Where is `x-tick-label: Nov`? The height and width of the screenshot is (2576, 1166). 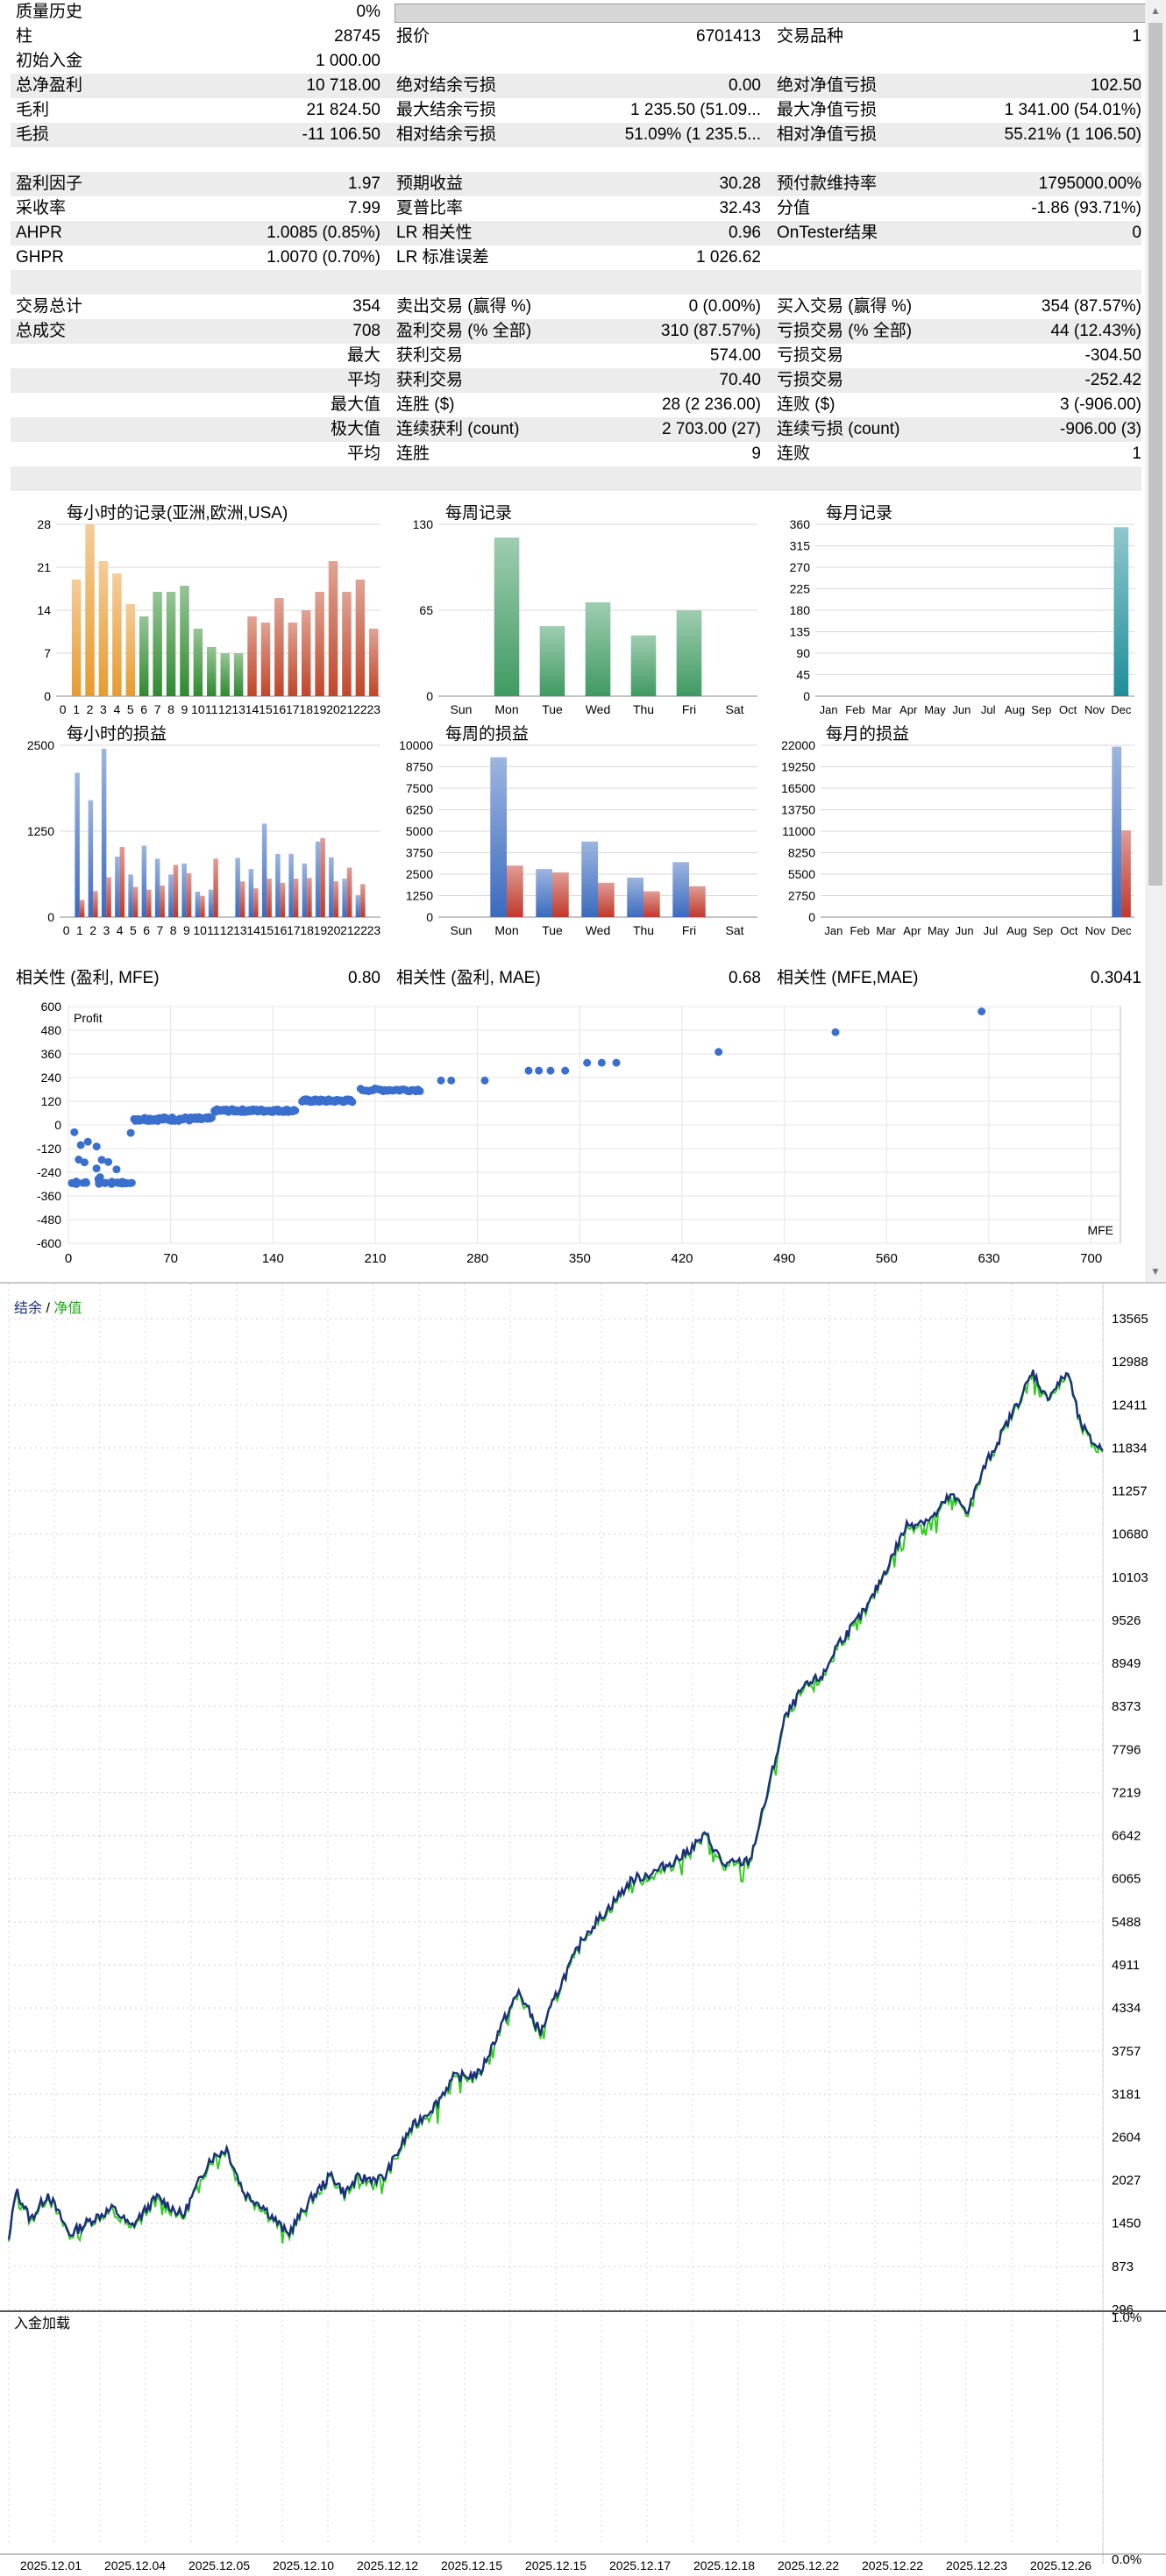 x-tick-label: Nov is located at coordinates (1095, 930).